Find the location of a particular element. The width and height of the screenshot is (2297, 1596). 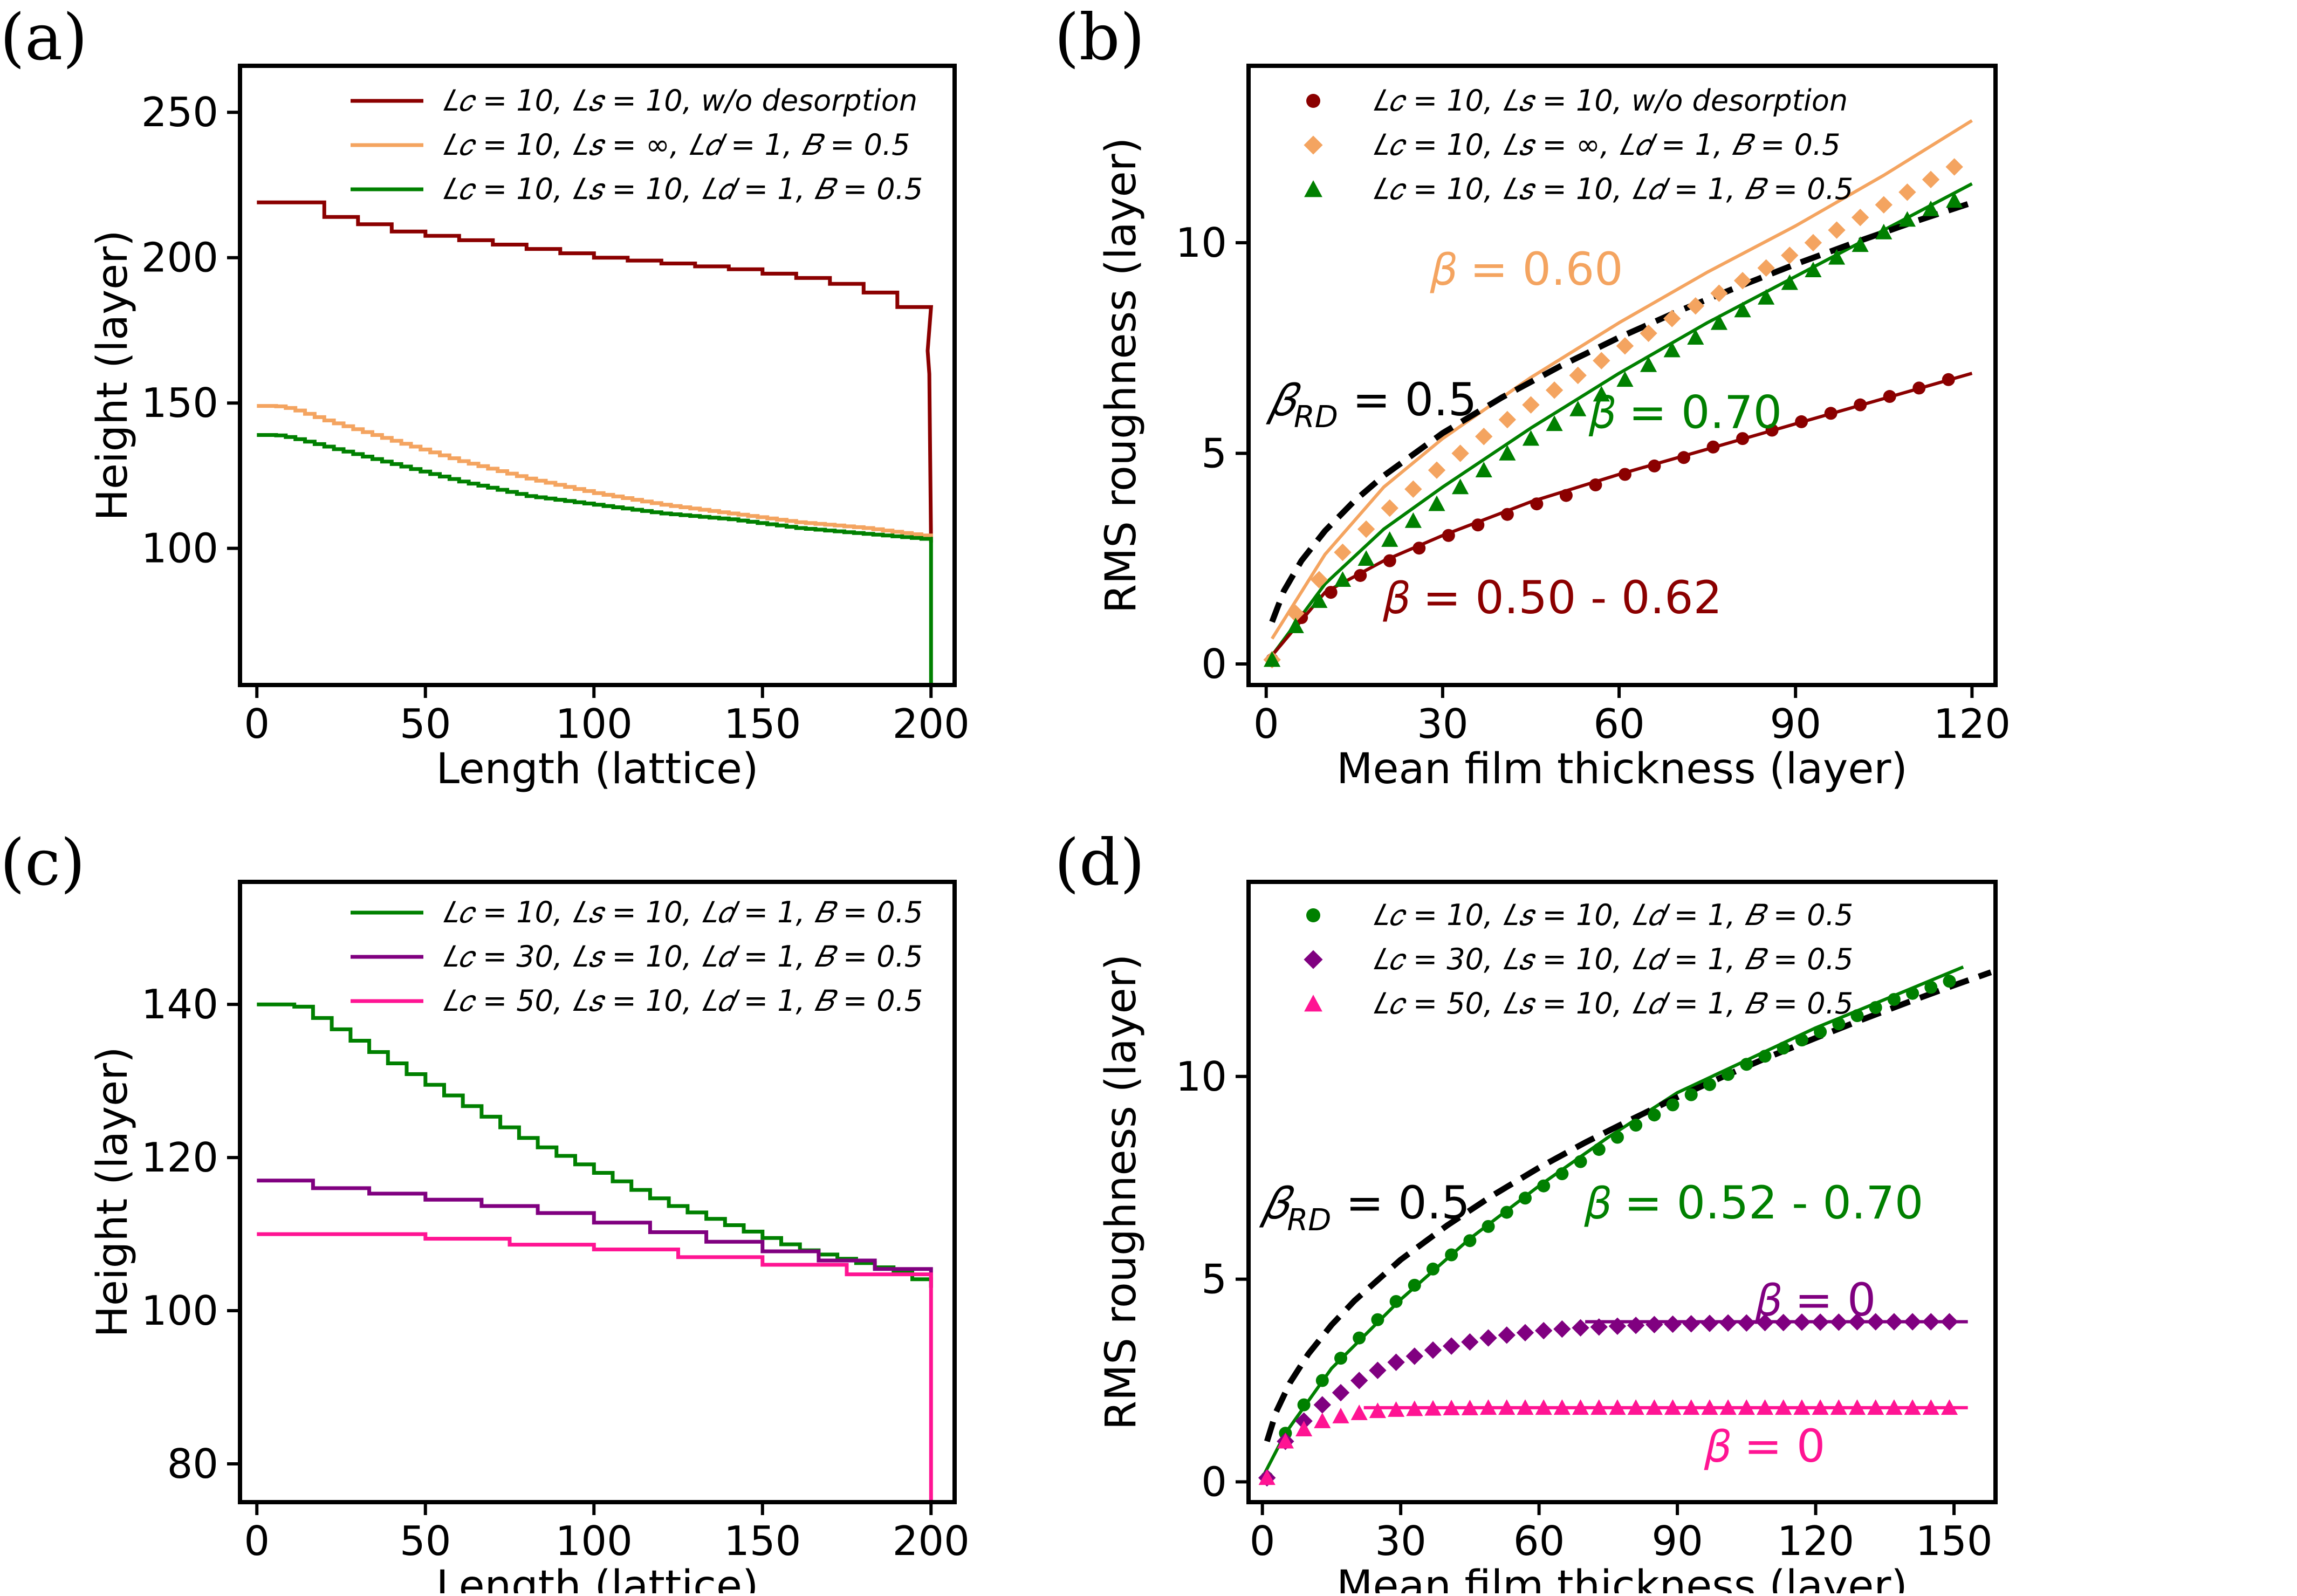

plot-area-c is located at coordinates (595, 1252).